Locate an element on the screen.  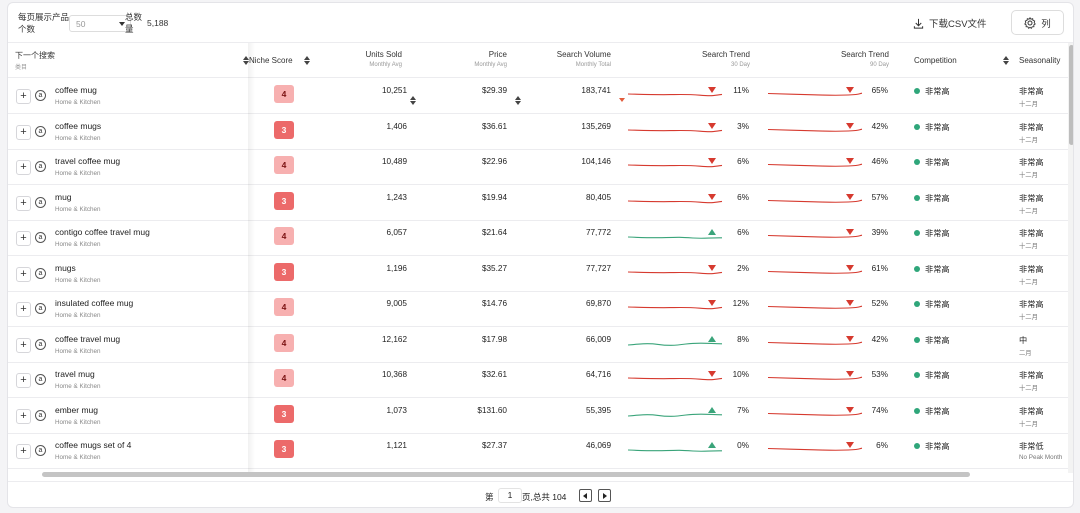
trend-30-value: 2% is located at coordinates (743, 268).